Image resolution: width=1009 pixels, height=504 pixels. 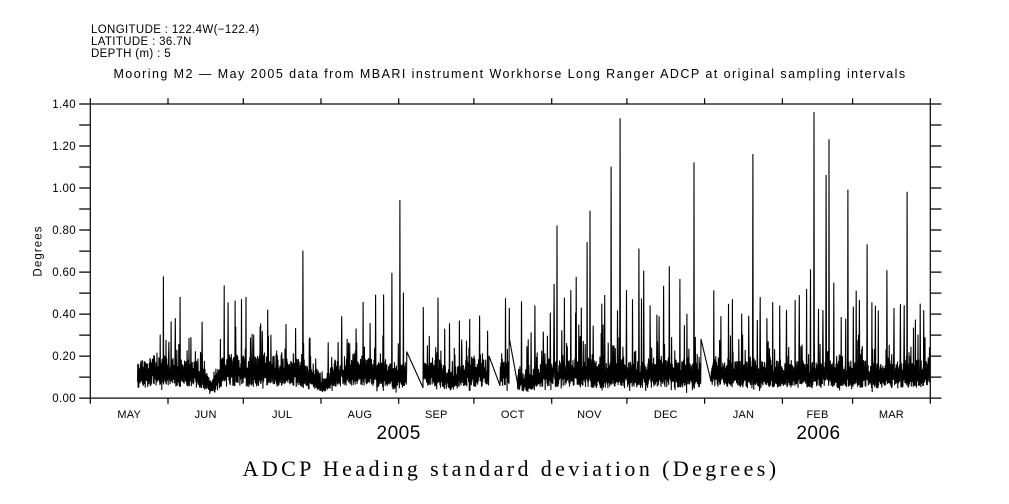 What do you see at coordinates (282, 415) in the screenshot?
I see `svg-text: JUL` at bounding box center [282, 415].